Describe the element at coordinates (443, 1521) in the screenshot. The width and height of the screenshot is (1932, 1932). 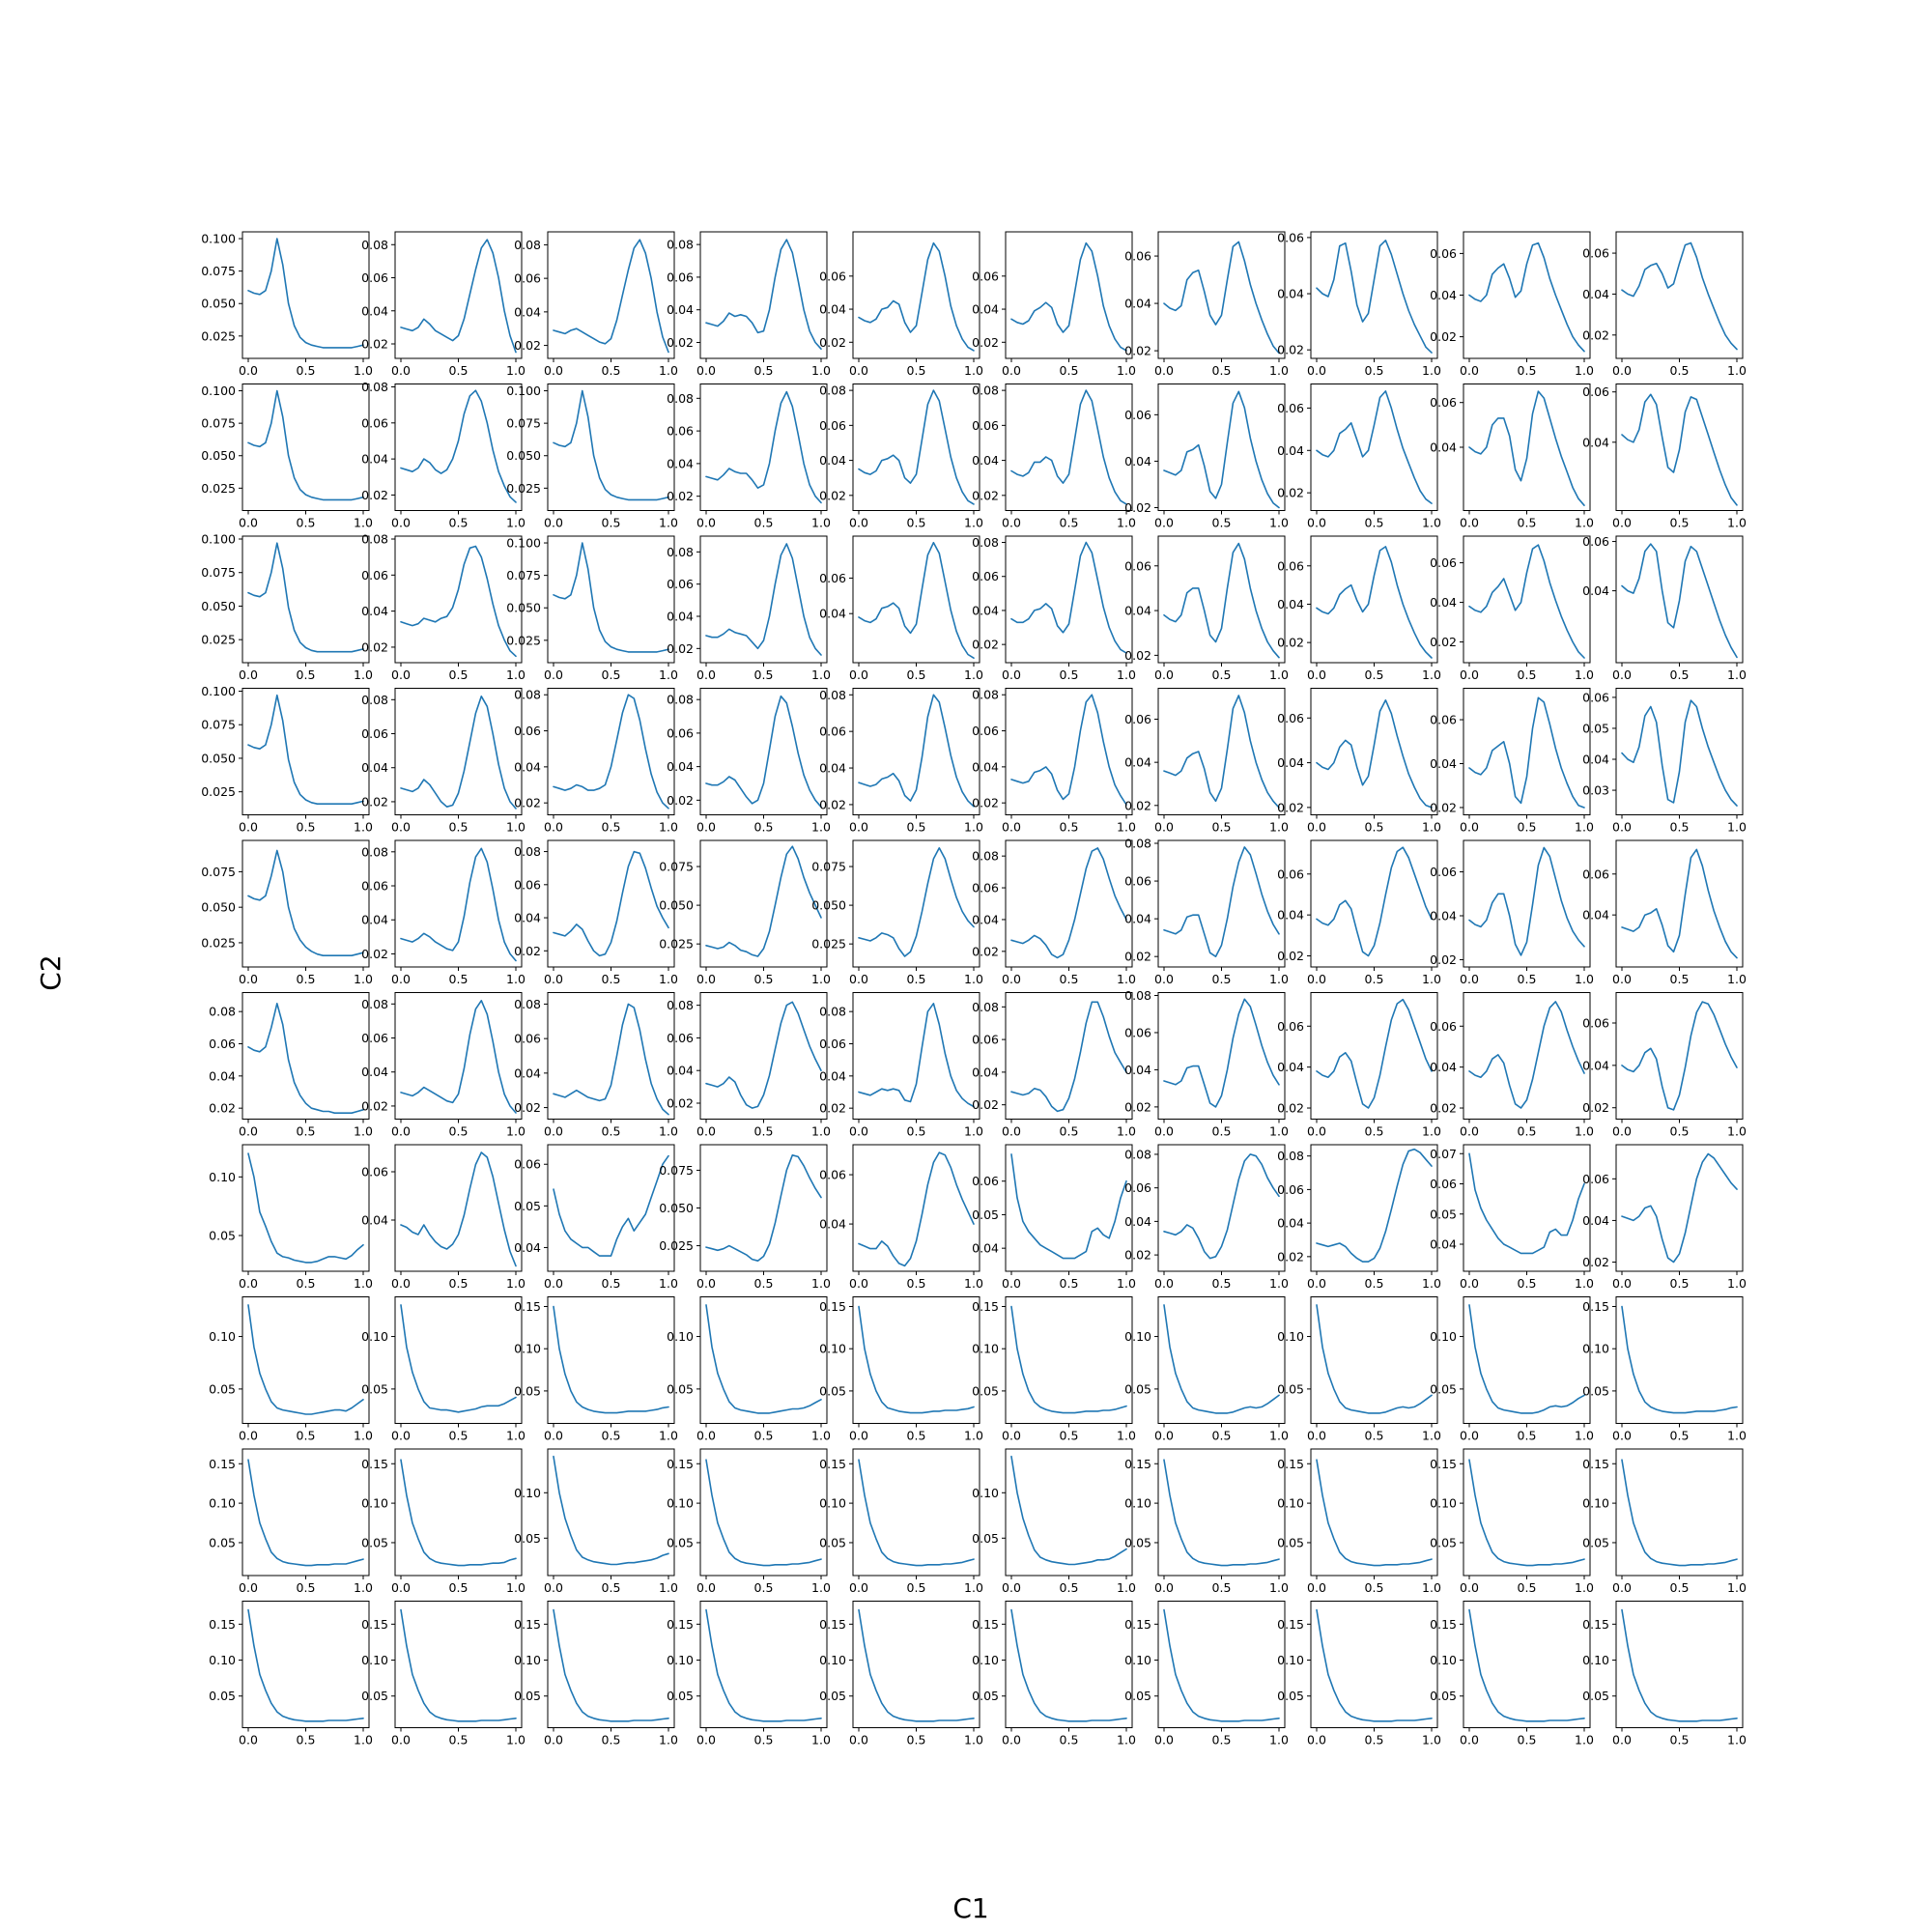
I see `panel-r9-c2: 0.0 0.5 1.0 0.05 0.10 0.15` at that location.